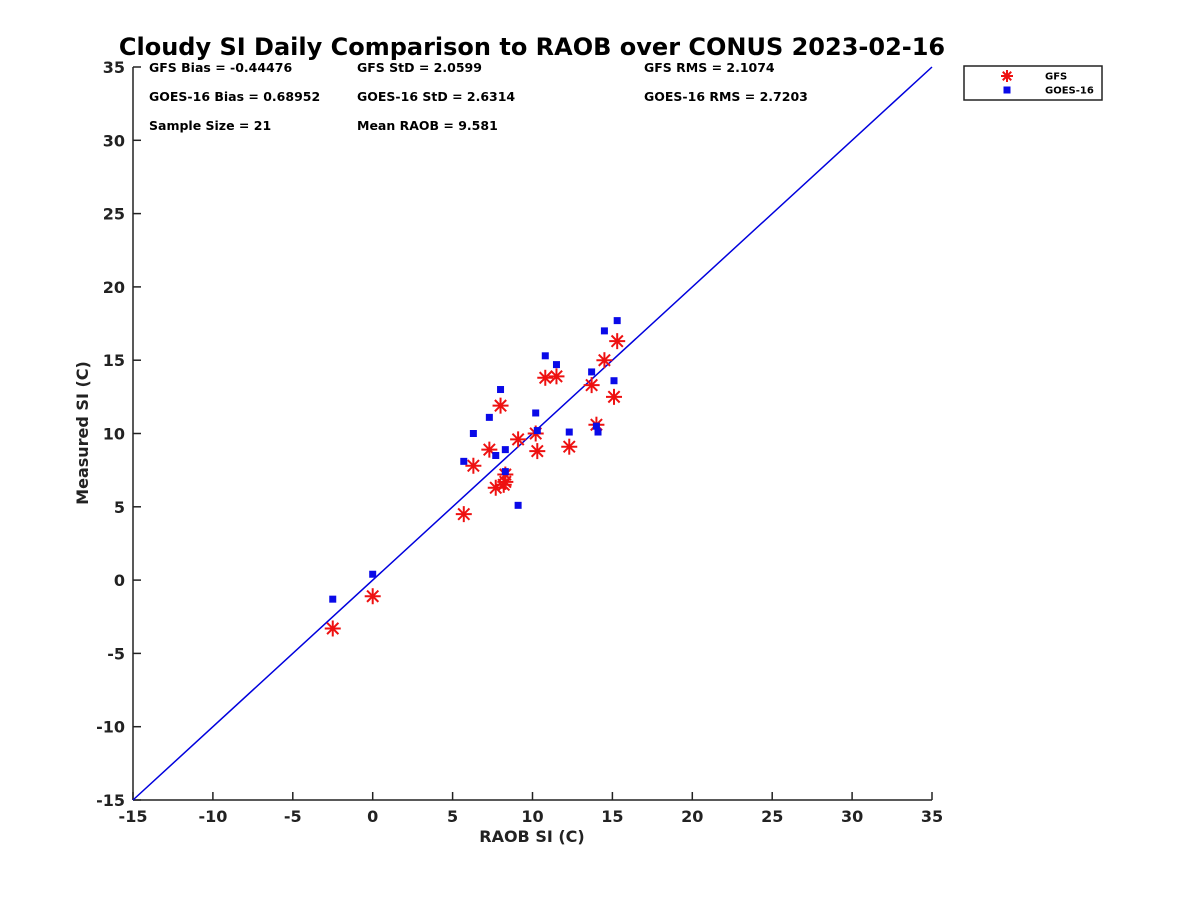 The image size is (1200, 900). Describe the element at coordinates (452, 816) in the screenshot. I see `x-tick-label: 5` at that location.